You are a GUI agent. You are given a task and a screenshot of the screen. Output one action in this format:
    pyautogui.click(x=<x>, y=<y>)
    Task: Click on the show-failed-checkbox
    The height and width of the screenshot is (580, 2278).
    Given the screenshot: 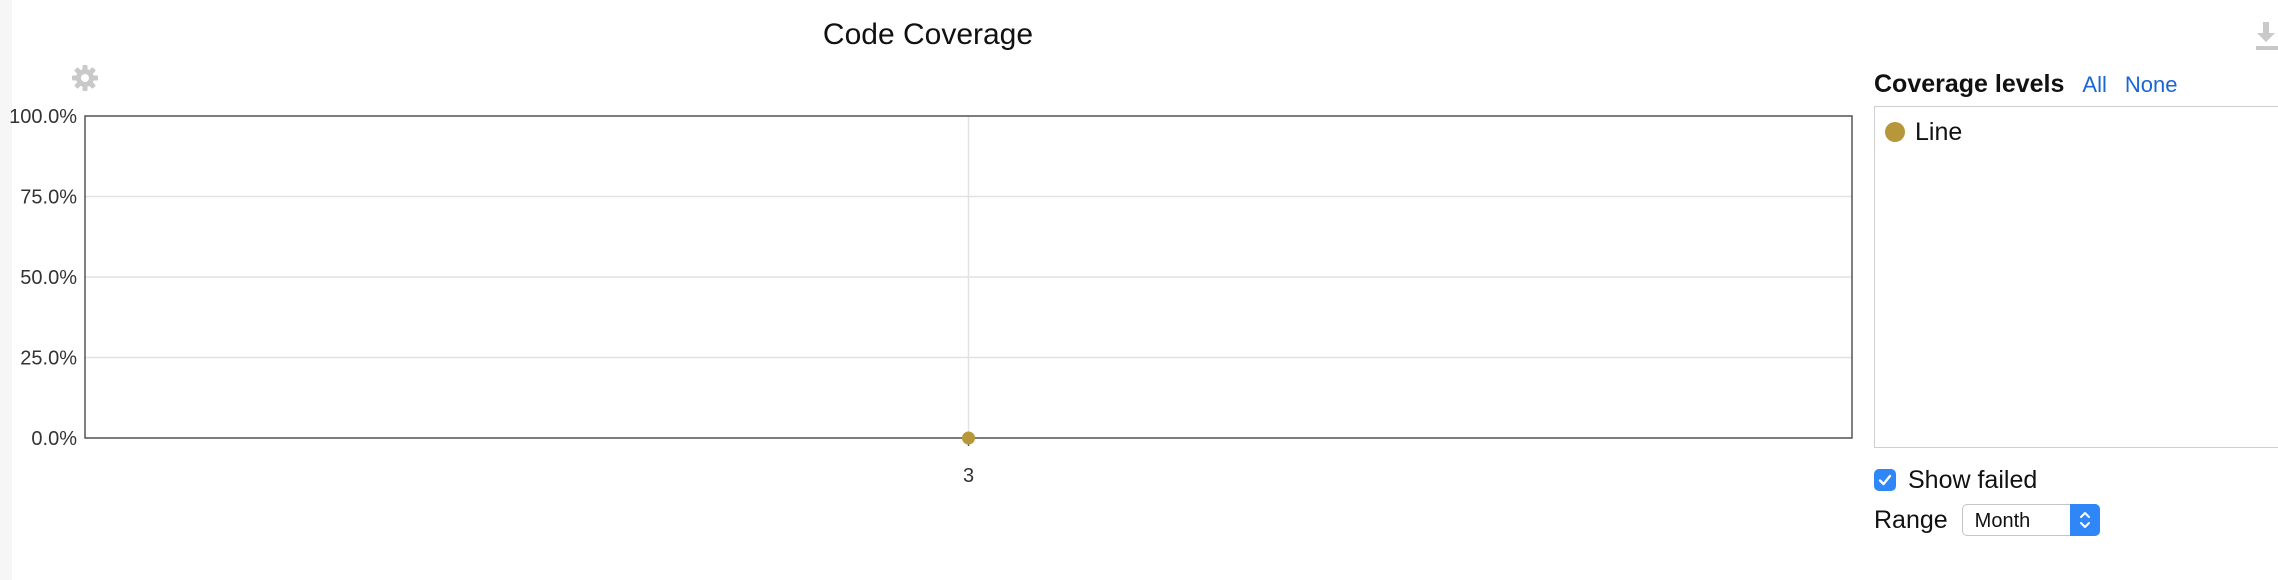 What is the action you would take?
    pyautogui.click(x=1885, y=480)
    